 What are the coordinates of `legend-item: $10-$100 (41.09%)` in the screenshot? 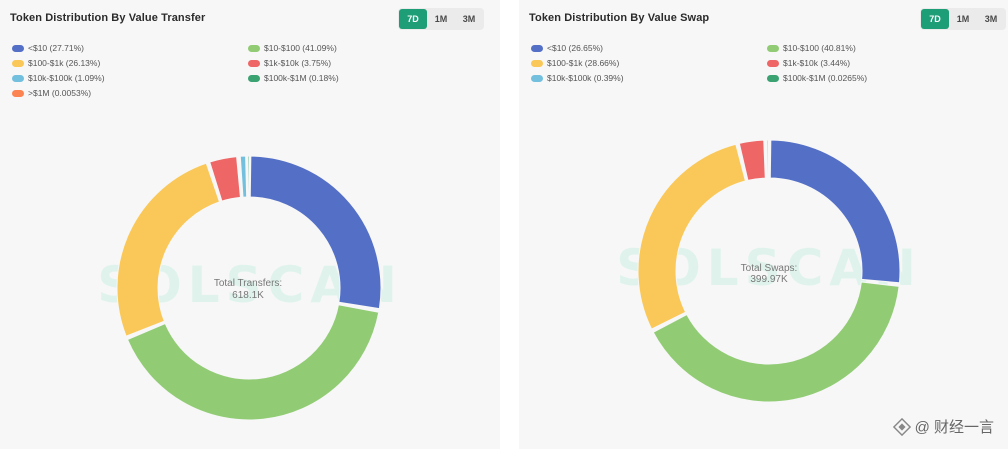 It's located at (292, 48).